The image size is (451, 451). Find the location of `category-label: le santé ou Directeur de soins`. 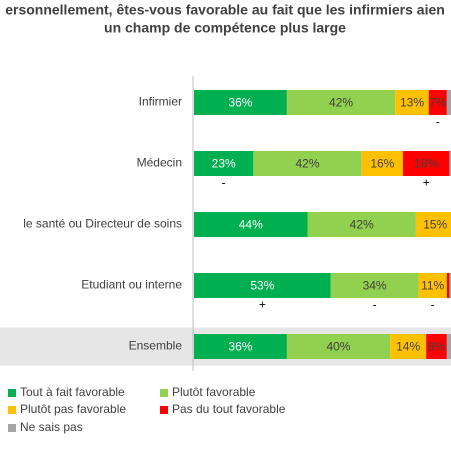

category-label: le santé ou Directeur de soins is located at coordinates (102, 224).